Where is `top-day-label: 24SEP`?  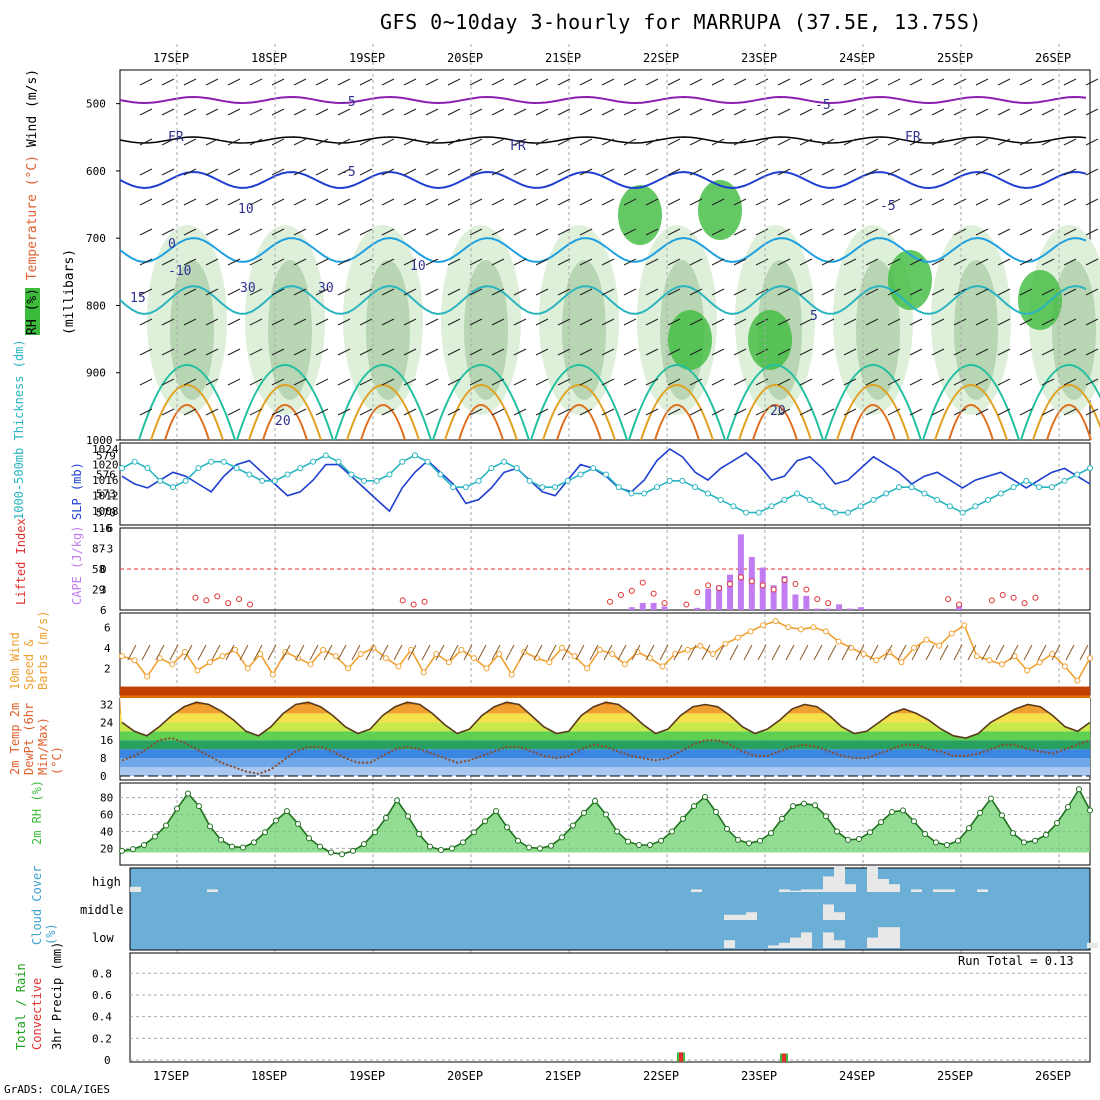
top-day-label: 24SEP is located at coordinates (857, 58).